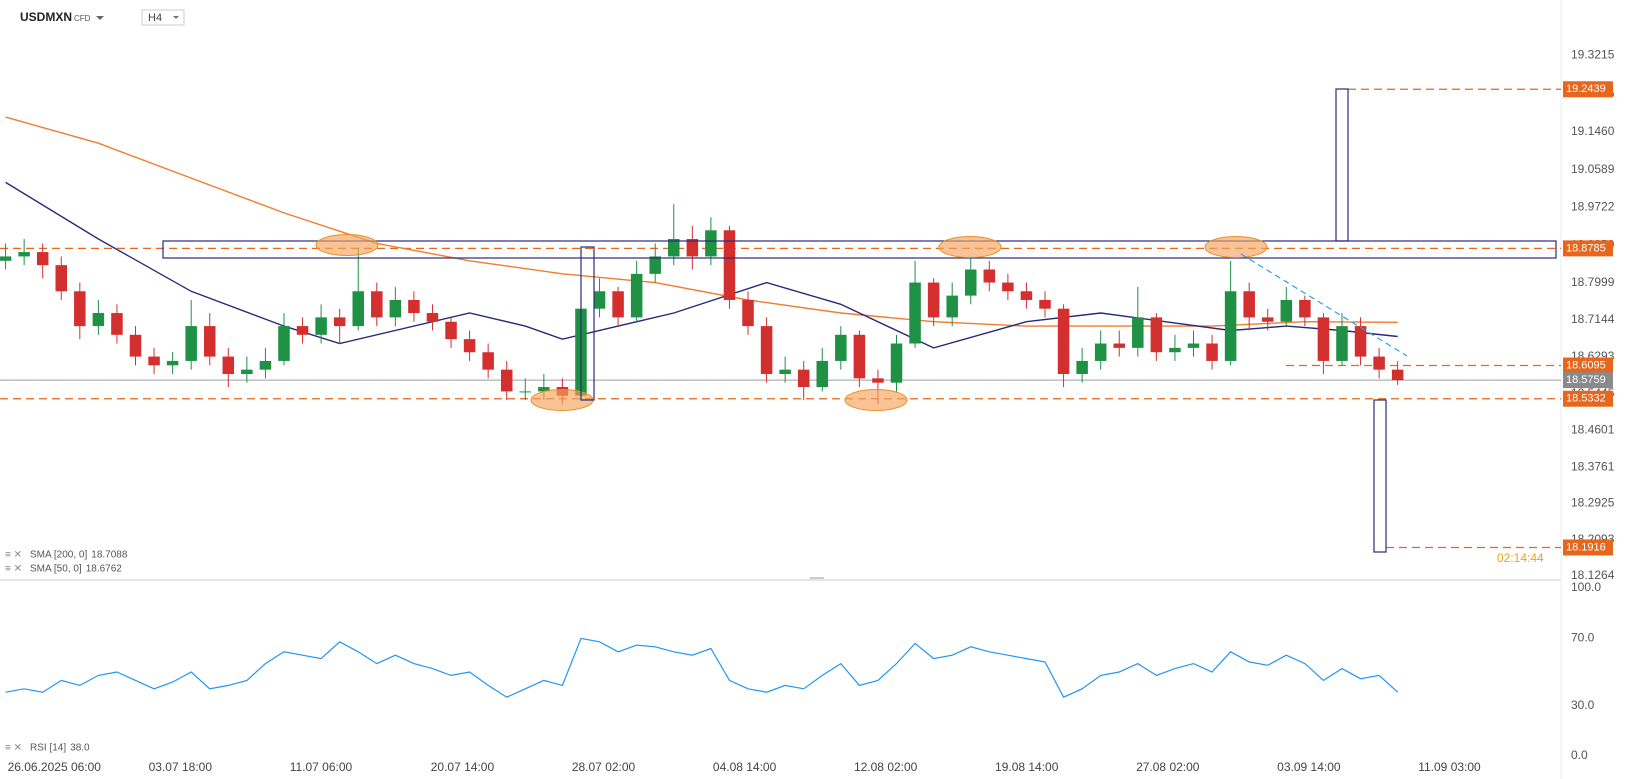 This screenshot has width=1626, height=779. Describe the element at coordinates (886, 767) in the screenshot. I see `x-tick-label: 12.08 02:00` at that location.